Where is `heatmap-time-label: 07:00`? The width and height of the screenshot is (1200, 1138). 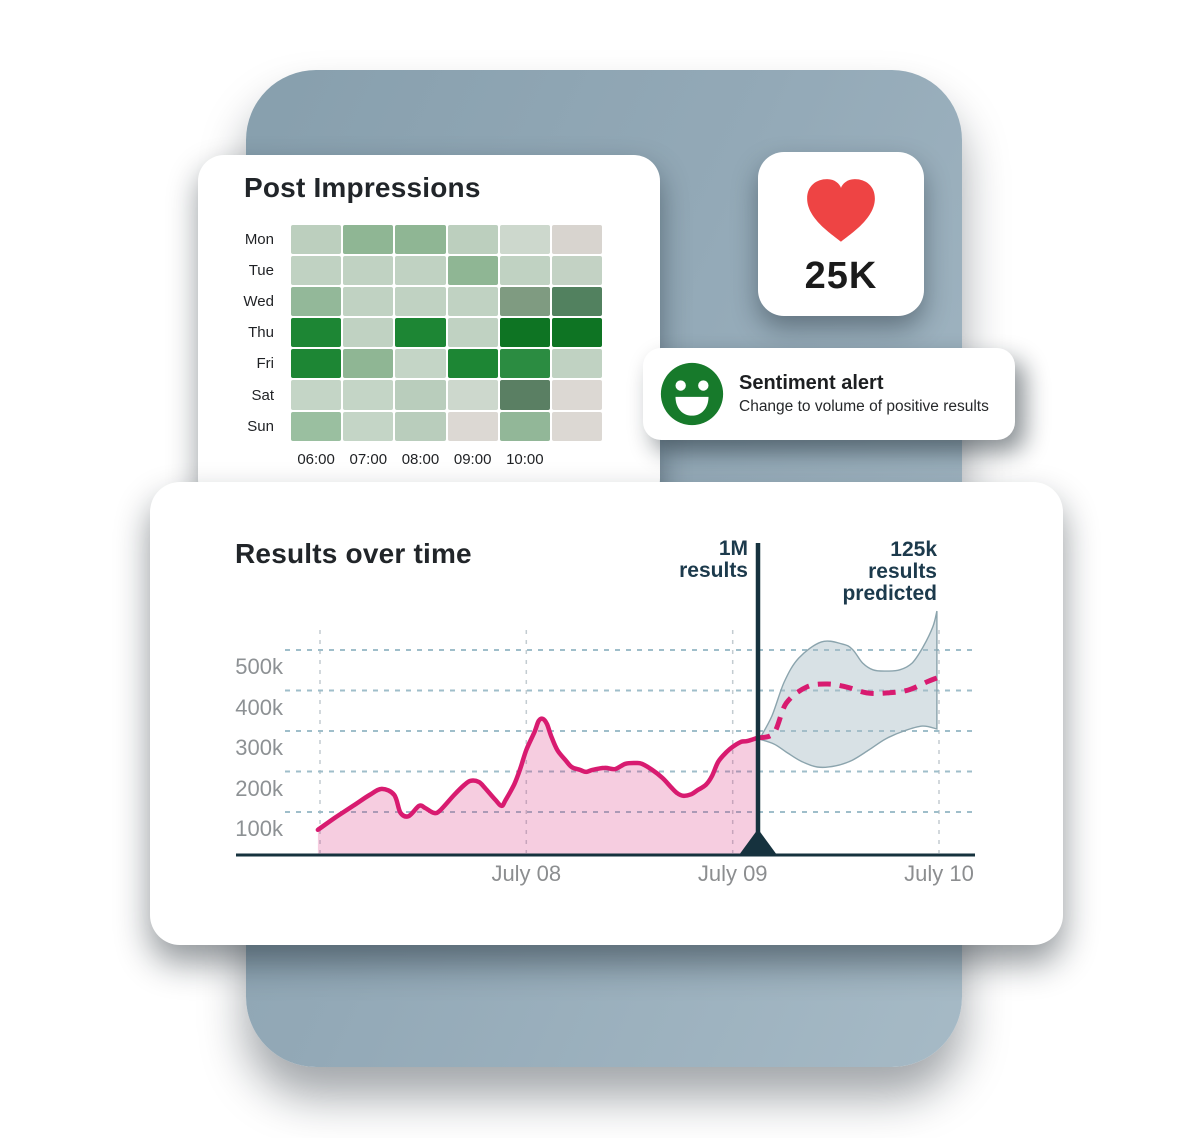
heatmap-time-label: 07:00 is located at coordinates (368, 459).